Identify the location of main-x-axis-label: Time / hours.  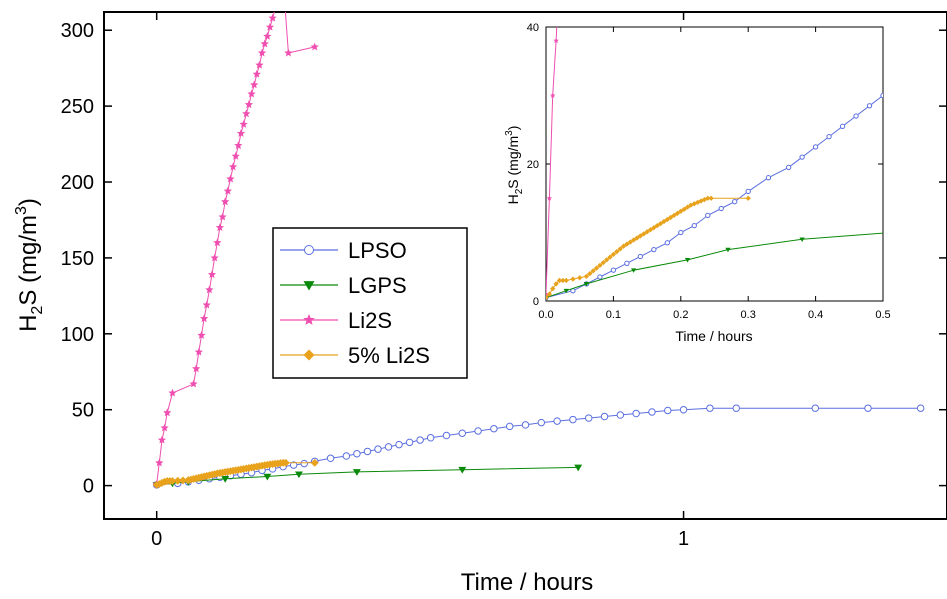
(527, 582).